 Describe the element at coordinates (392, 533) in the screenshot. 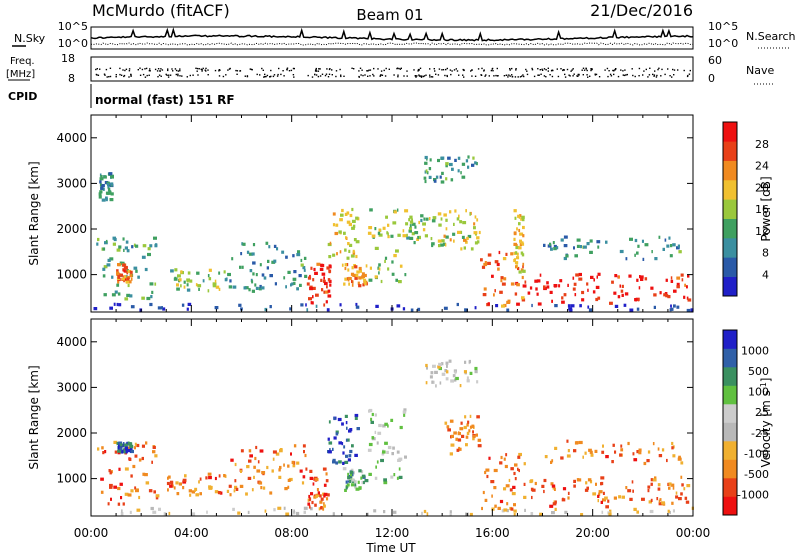

I see `time-axis: 00:00 04:00 08:00 12:00 16:00 20:00 00:00` at that location.